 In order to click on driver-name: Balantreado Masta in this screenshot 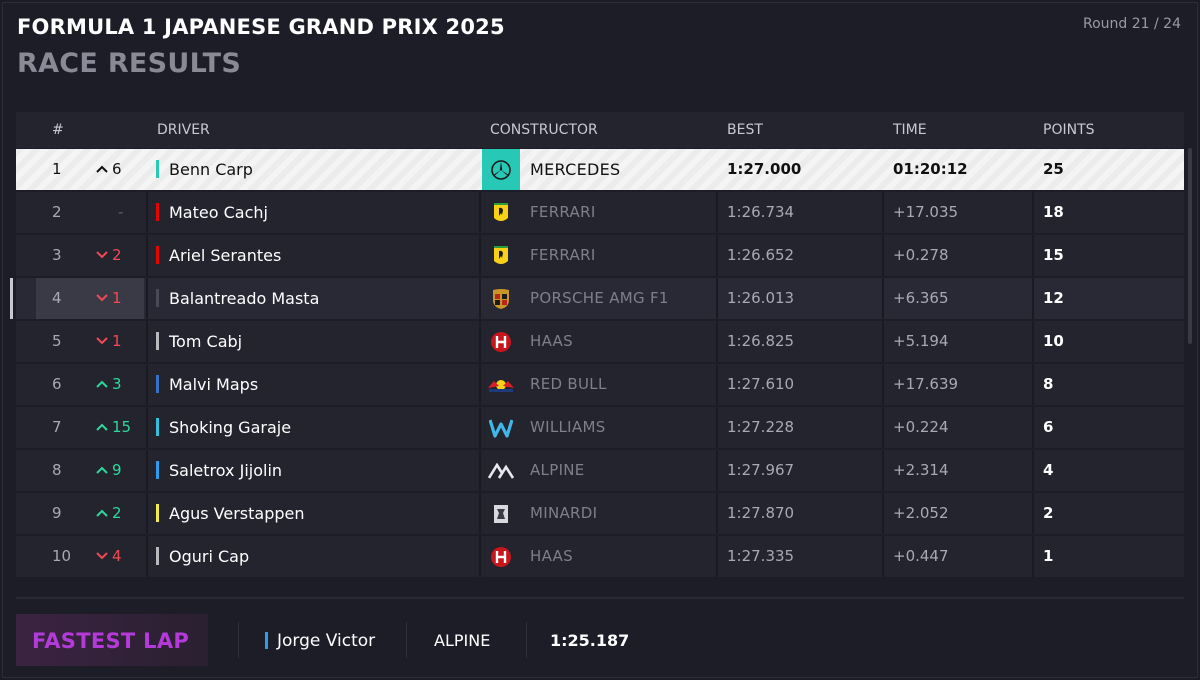, I will do `click(244, 298)`.